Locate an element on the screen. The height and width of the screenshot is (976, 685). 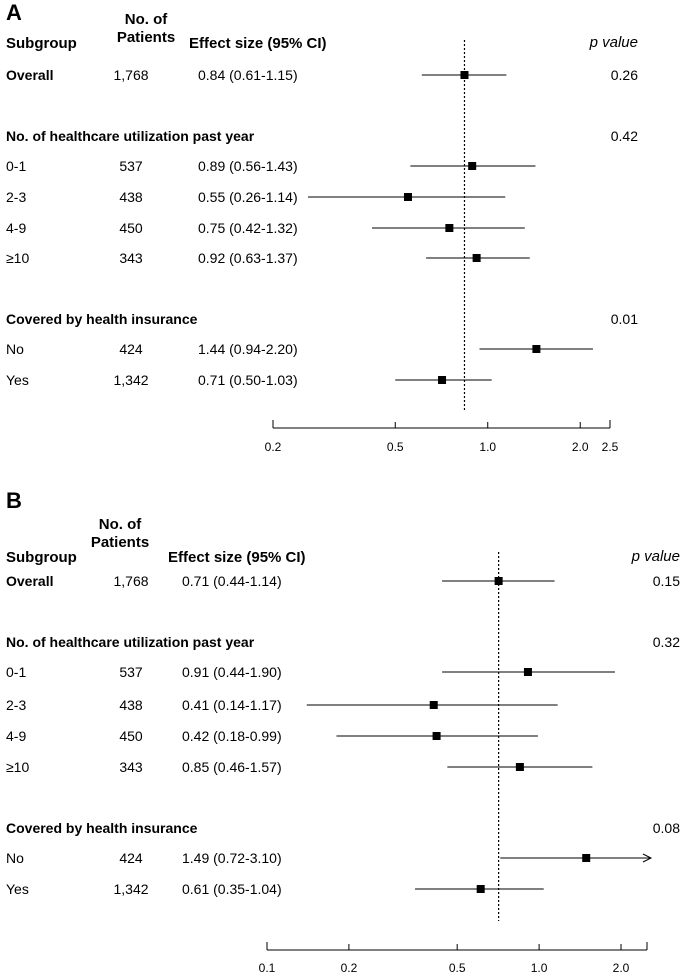
ci-arrow is located at coordinates (647, 858).